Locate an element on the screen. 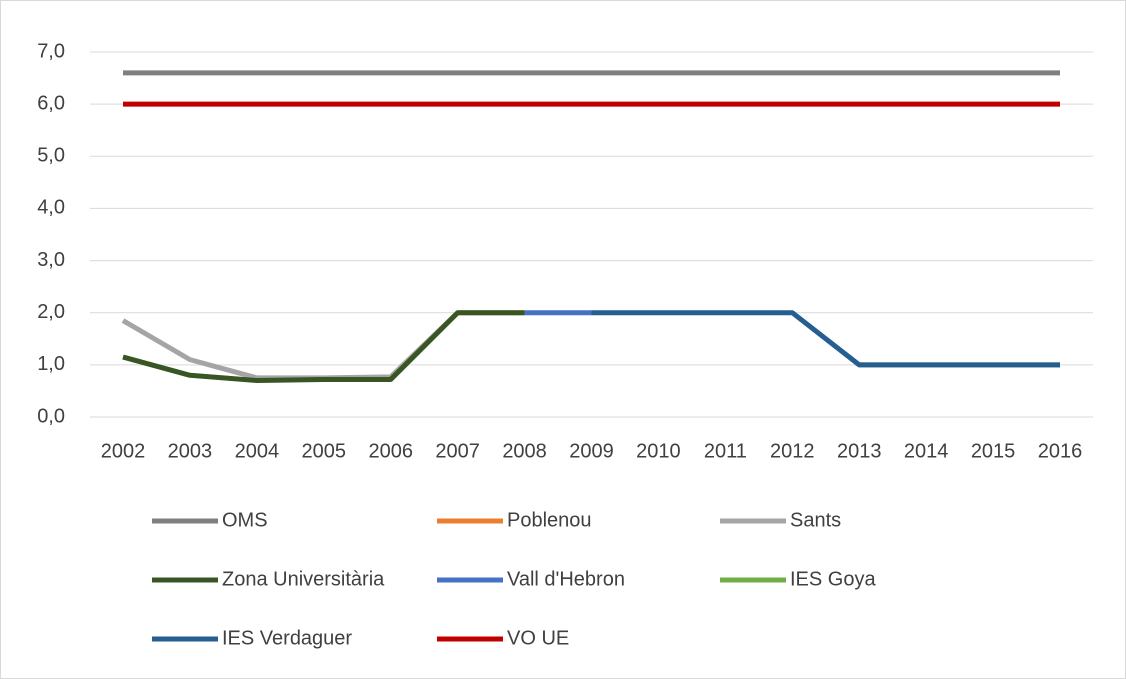 This screenshot has width=1126, height=679. x-tick-label: 2014 is located at coordinates (926, 451).